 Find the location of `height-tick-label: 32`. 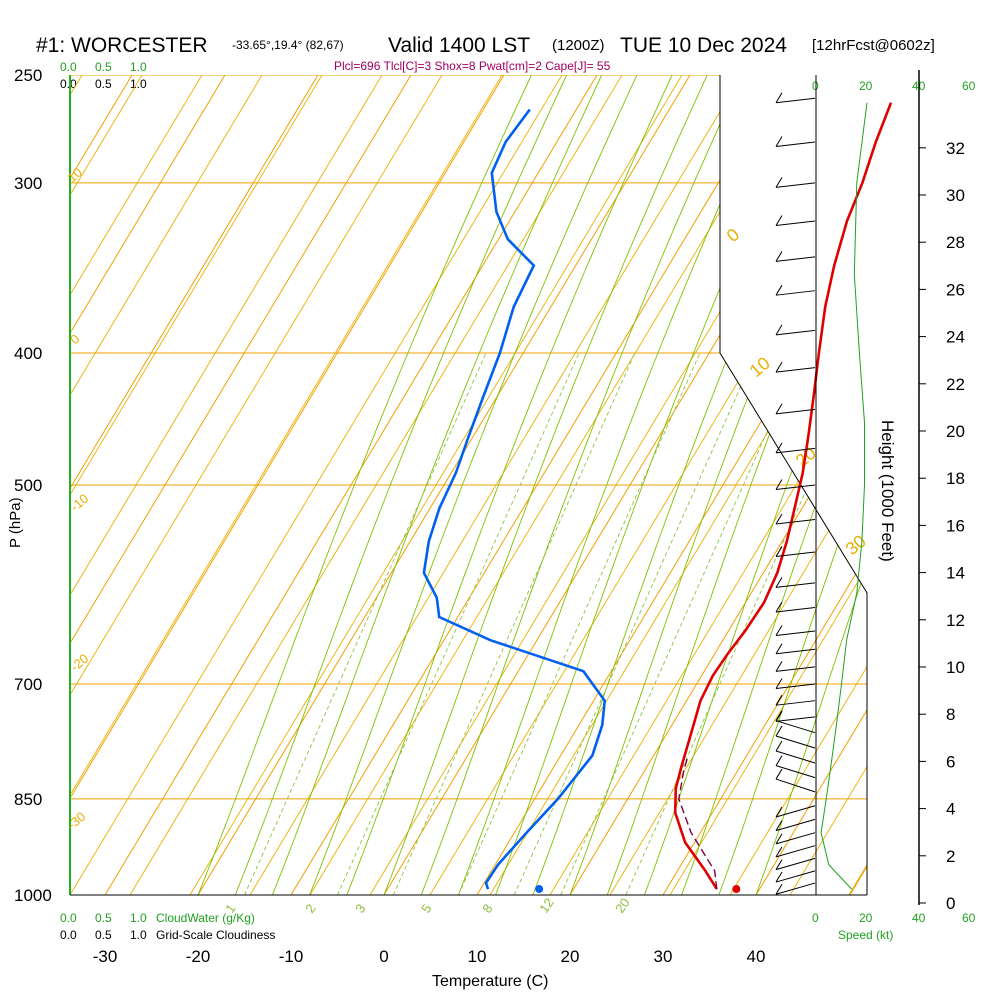

height-tick-label: 32 is located at coordinates (955, 148).